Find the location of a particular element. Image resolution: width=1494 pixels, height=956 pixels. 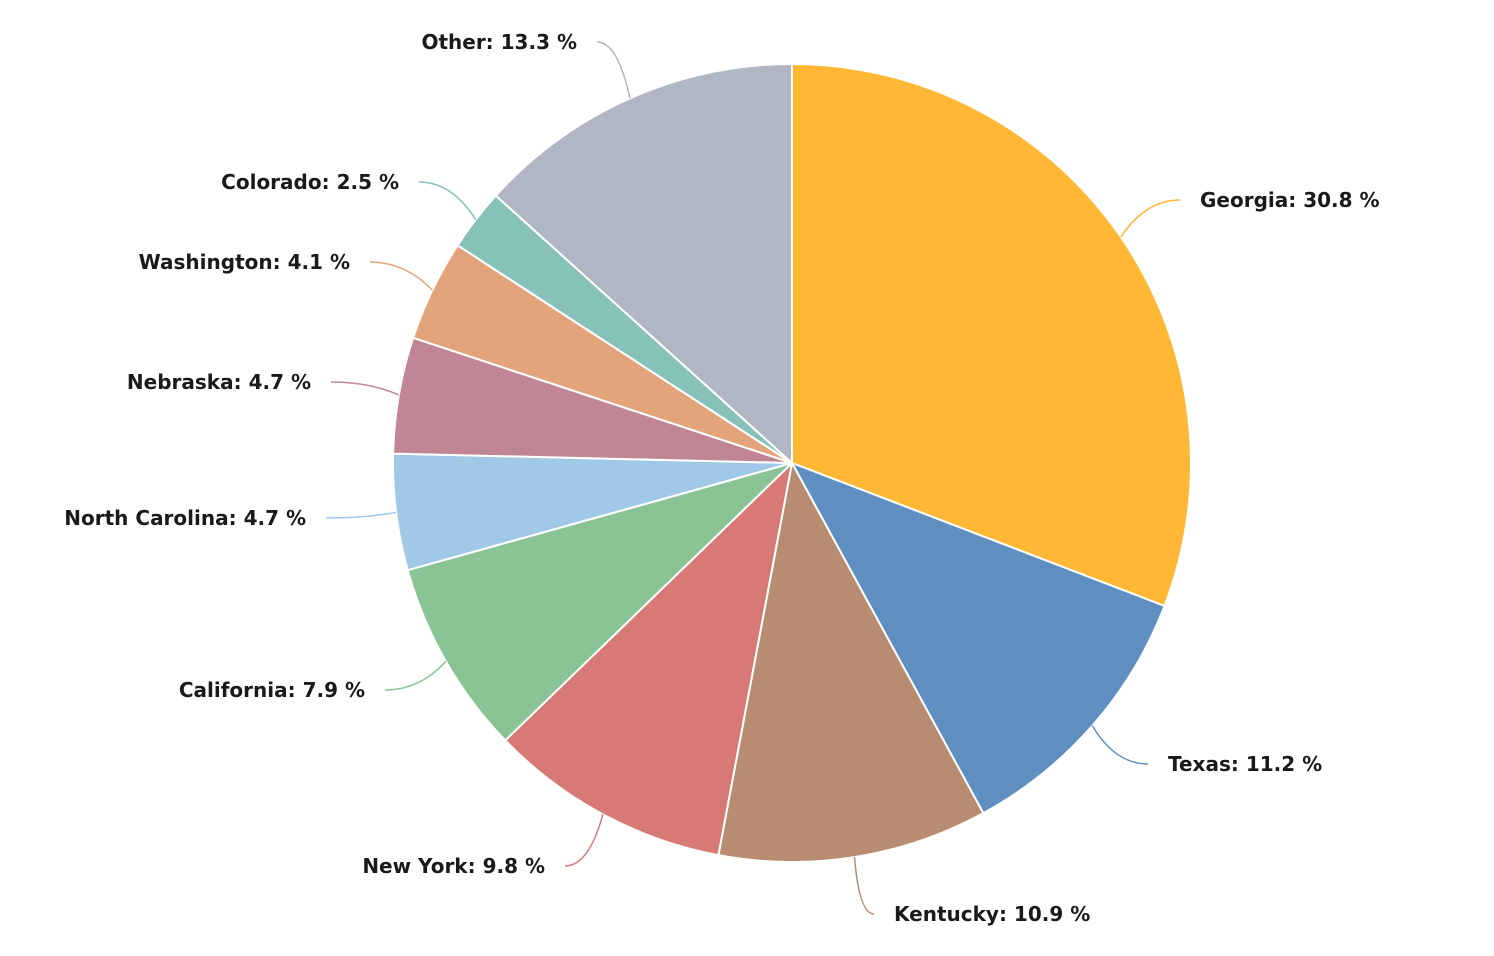

leader-line-other is located at coordinates (613, 70).